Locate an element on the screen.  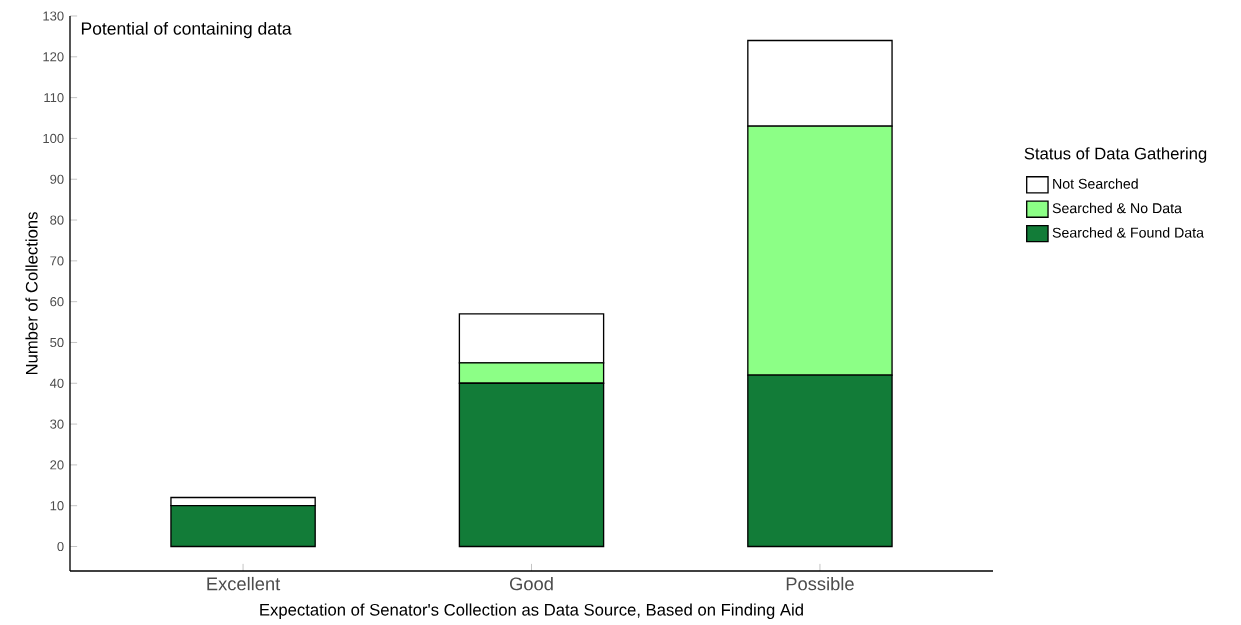
y-tick-label: 130 is located at coordinates (53, 16).